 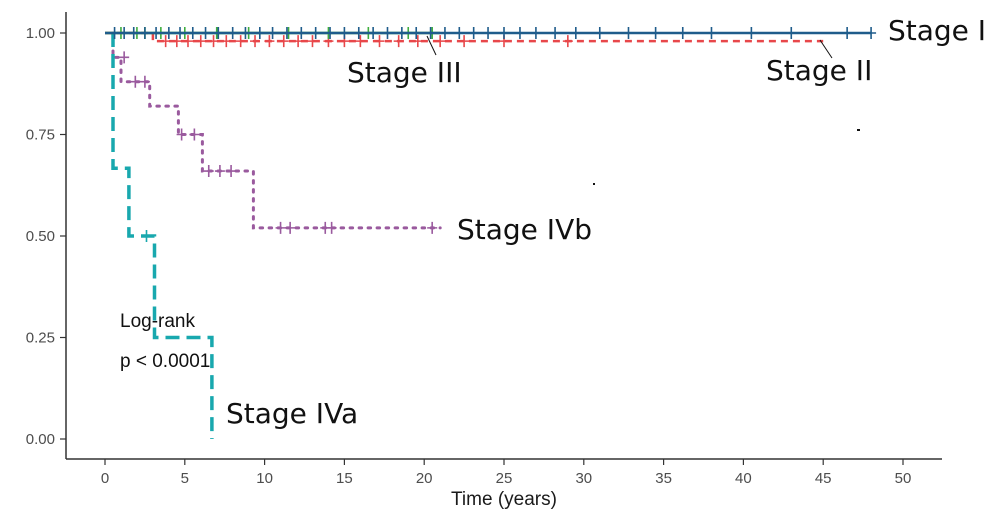 I want to click on stage-iva-series, so click(x=162, y=236).